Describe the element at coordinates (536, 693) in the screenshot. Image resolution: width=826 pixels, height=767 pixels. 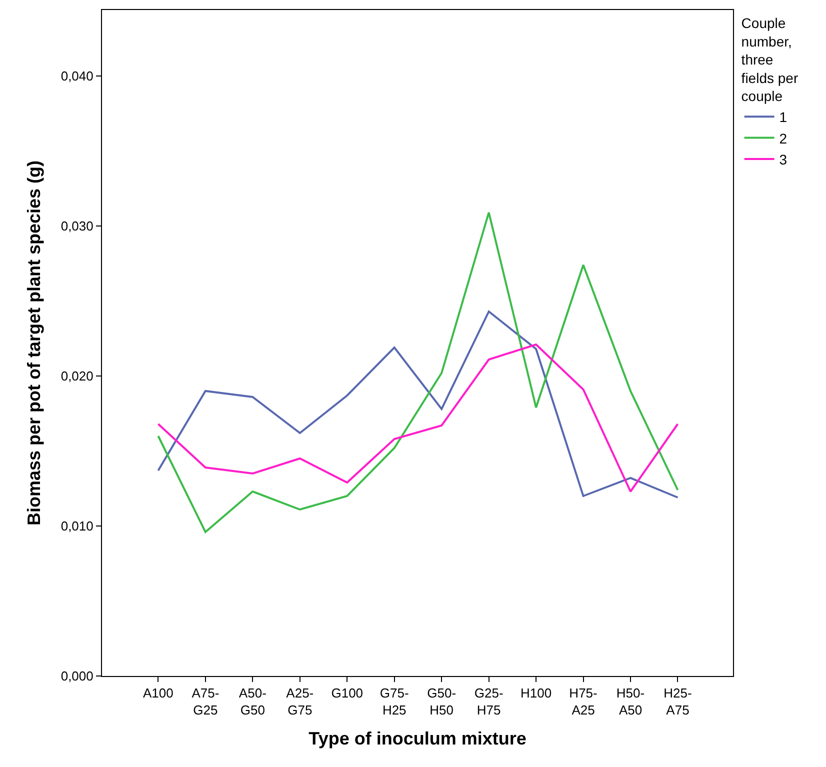
I see `x-tick-label: H100` at that location.